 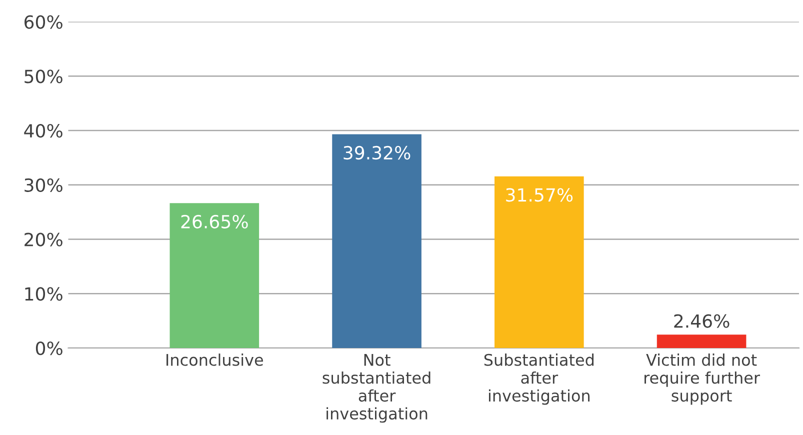 I want to click on x-tick-label: Victim did not require further support, so click(x=702, y=379).